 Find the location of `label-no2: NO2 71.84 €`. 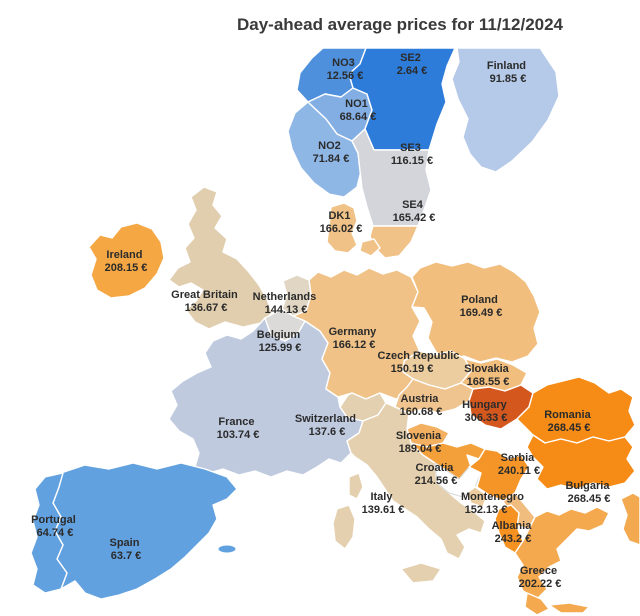

label-no2: NO2 71.84 € is located at coordinates (331, 152).